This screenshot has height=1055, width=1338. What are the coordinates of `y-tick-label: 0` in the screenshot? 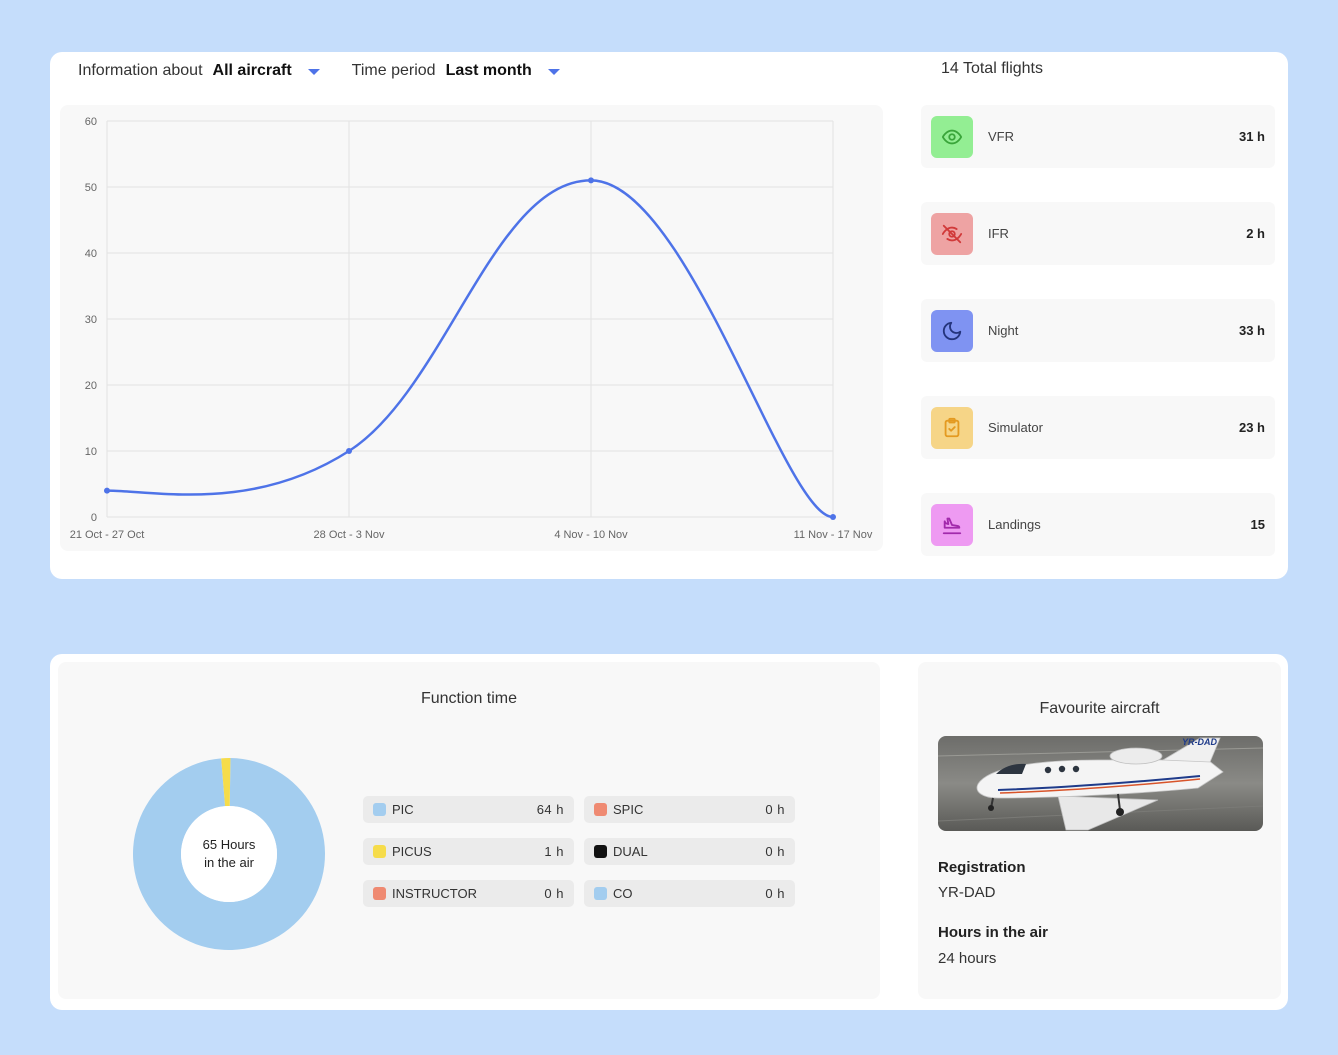 It's located at (94, 518).